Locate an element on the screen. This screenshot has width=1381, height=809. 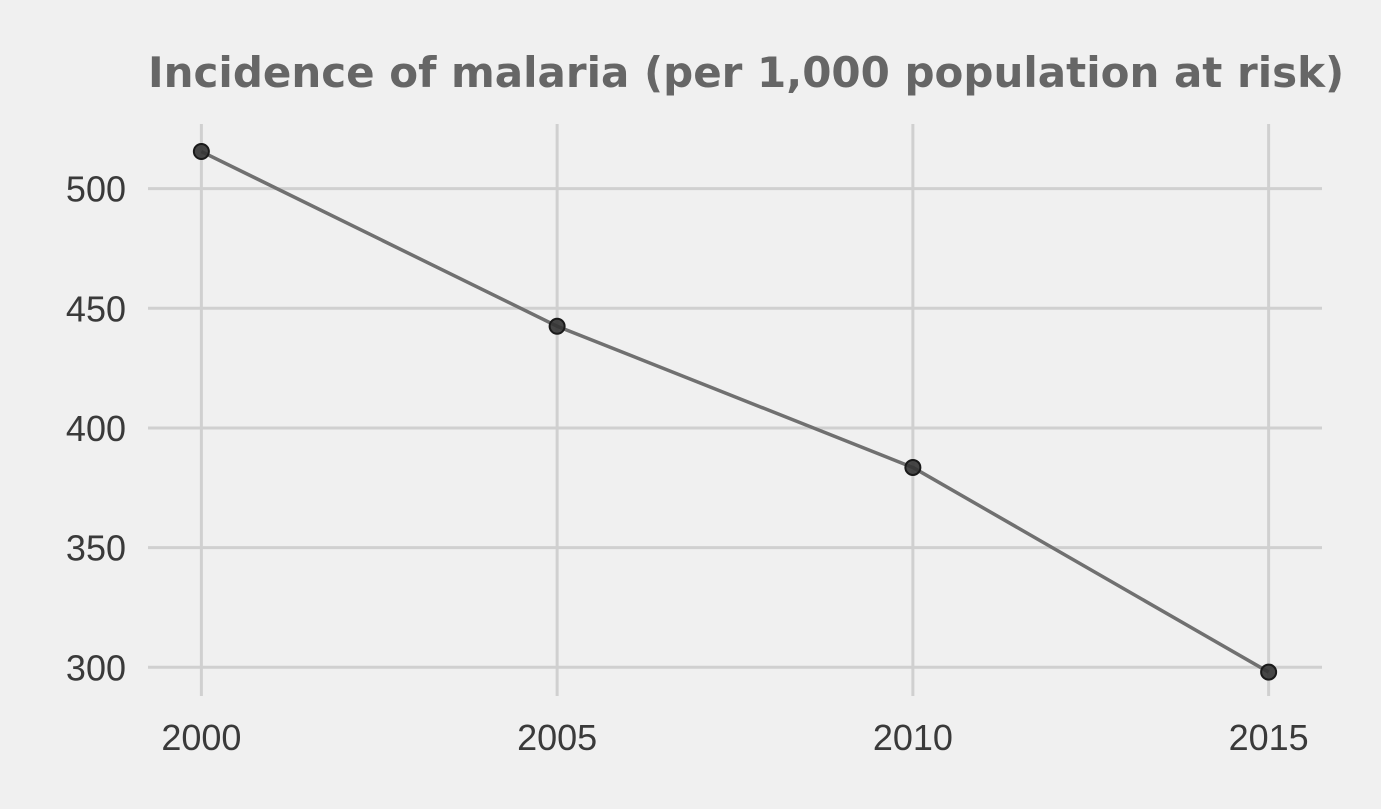
y-tick-label: 350 is located at coordinates (96, 548).